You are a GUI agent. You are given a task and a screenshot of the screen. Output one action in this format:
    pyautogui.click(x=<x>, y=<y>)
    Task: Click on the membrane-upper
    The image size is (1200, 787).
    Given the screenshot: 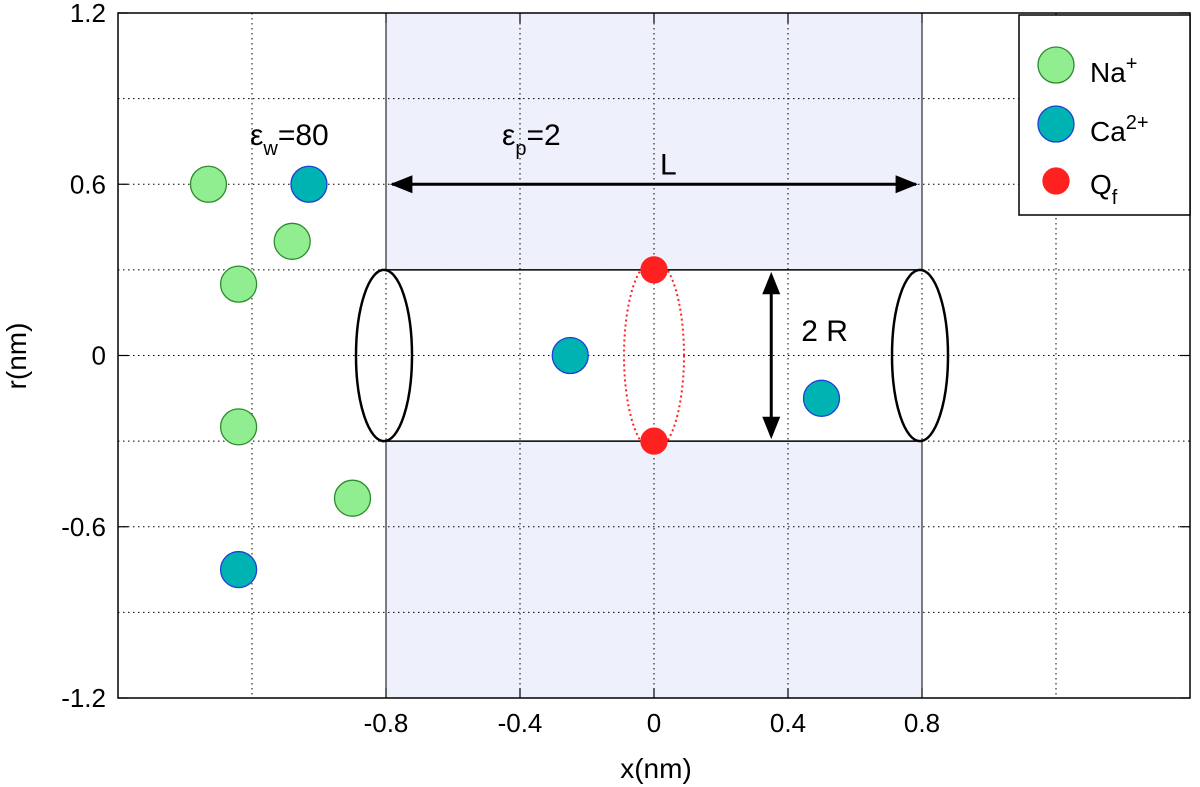 What is the action you would take?
    pyautogui.click(x=654, y=141)
    